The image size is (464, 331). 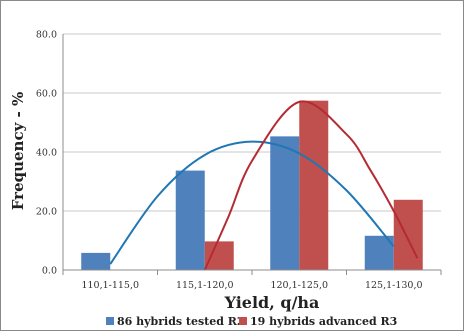 What do you see at coordinates (243, 321) in the screenshot?
I see `legend-swatch-r3` at bounding box center [243, 321].